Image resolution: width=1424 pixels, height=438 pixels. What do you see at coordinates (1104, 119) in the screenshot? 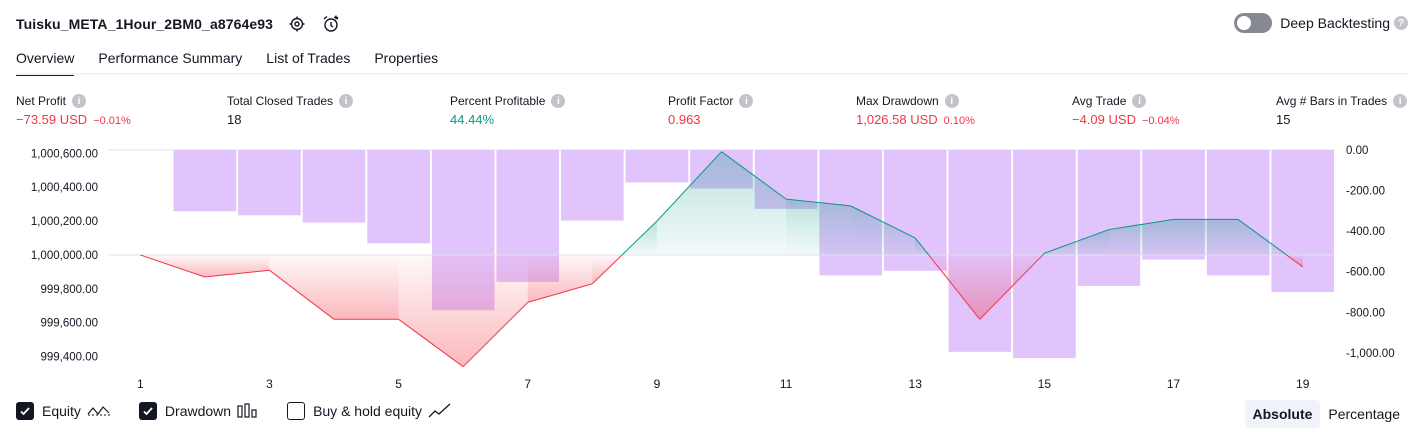
I see `metric-value: −4.09 USD` at bounding box center [1104, 119].